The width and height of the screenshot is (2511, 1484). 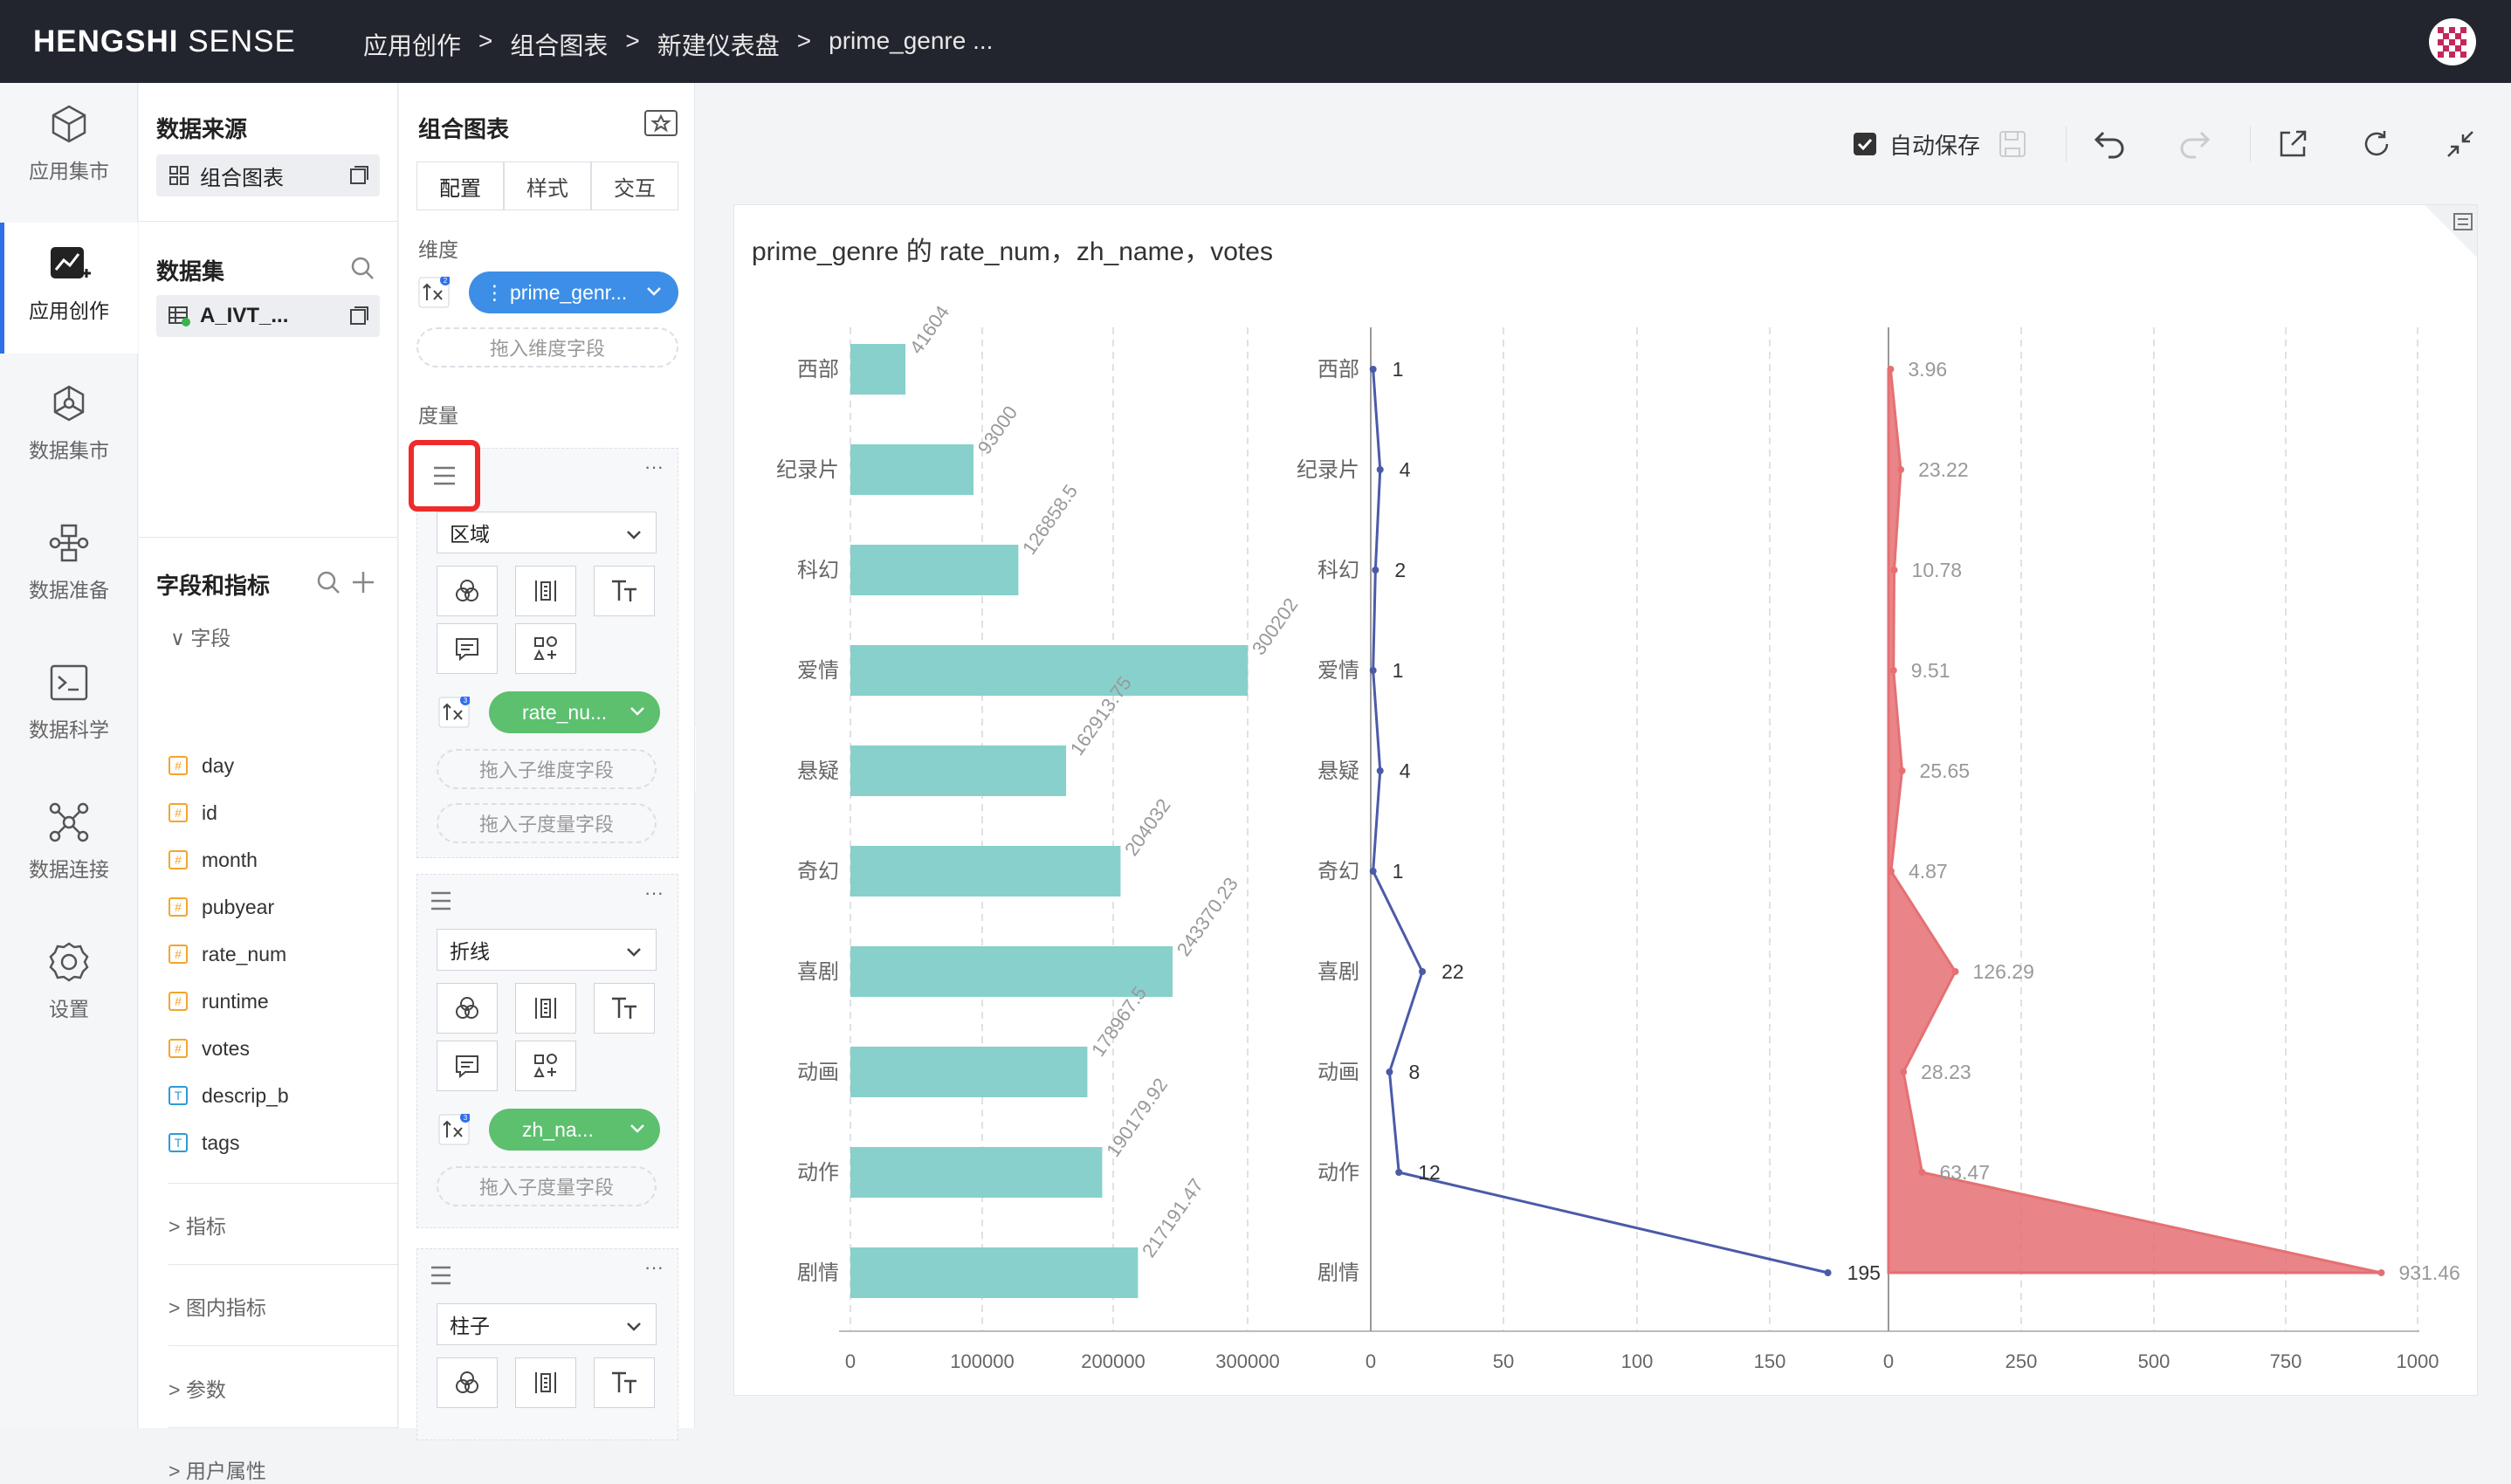 What do you see at coordinates (547, 1324) in the screenshot?
I see `chart-type-select: 柱子` at bounding box center [547, 1324].